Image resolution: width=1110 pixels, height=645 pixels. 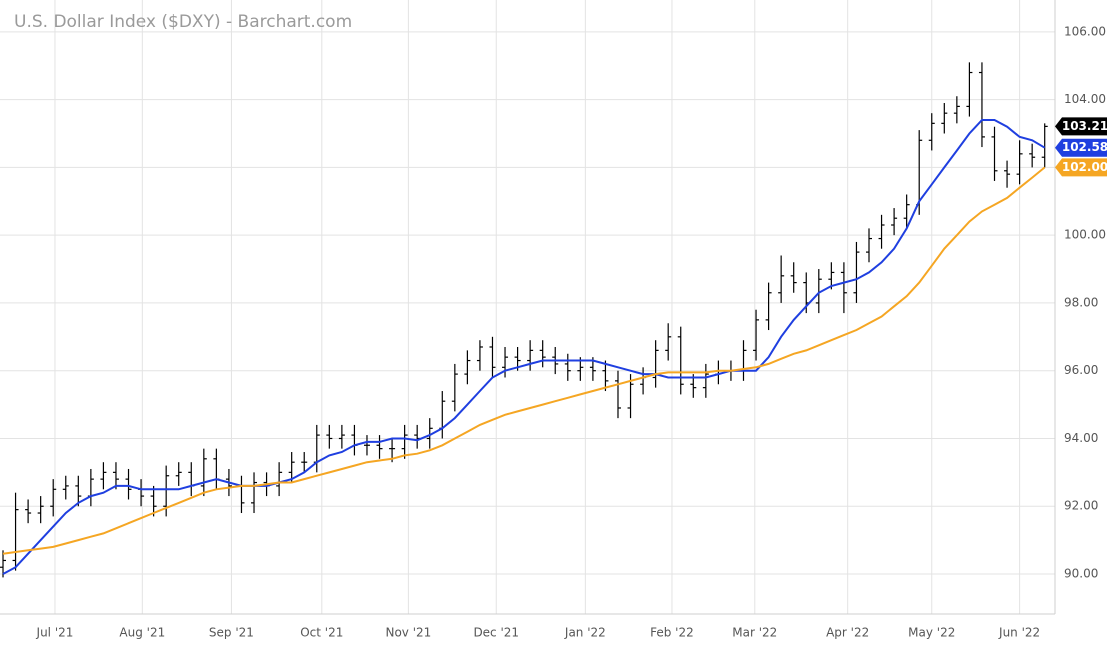 What do you see at coordinates (1085, 235) in the screenshot?
I see `y-tick-label: 100.00` at bounding box center [1085, 235].